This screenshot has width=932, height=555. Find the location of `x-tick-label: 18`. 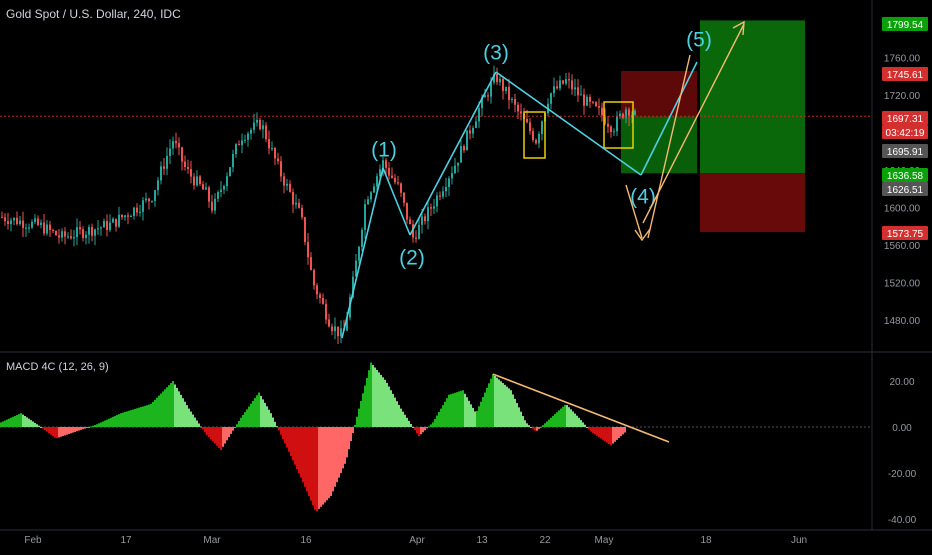

x-tick-label: 18 is located at coordinates (706, 540).